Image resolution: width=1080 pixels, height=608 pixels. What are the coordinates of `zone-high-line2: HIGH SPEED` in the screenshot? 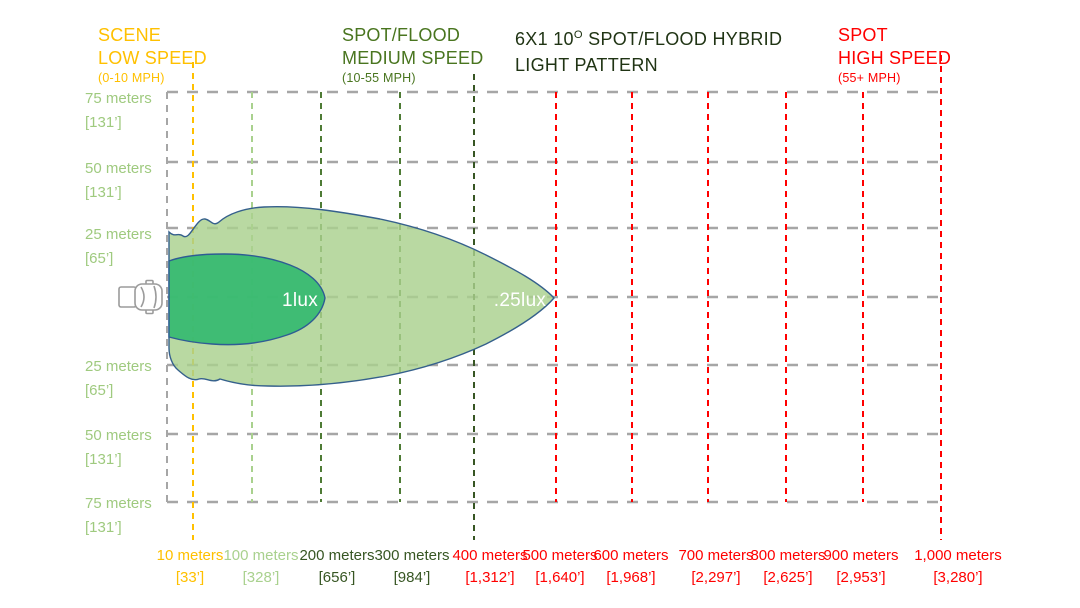 It's located at (895, 58).